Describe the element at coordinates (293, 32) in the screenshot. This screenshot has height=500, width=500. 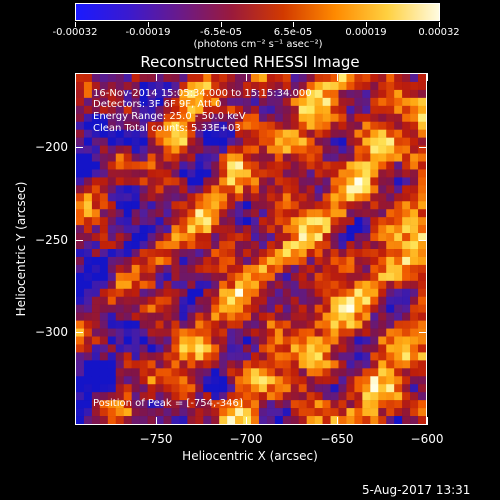
I see `colorbar-tick-label: 6.5e-05` at that location.